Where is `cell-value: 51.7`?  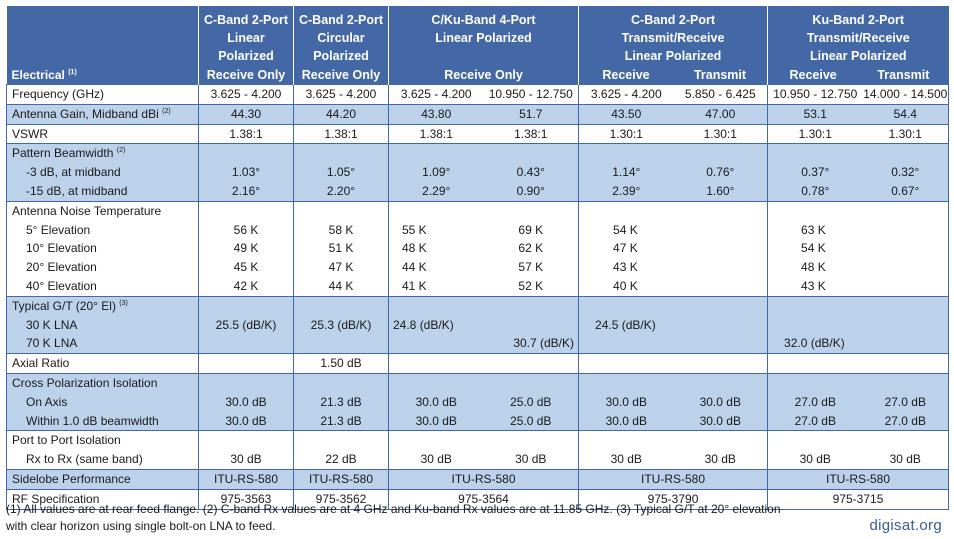 cell-value: 51.7 is located at coordinates (531, 114).